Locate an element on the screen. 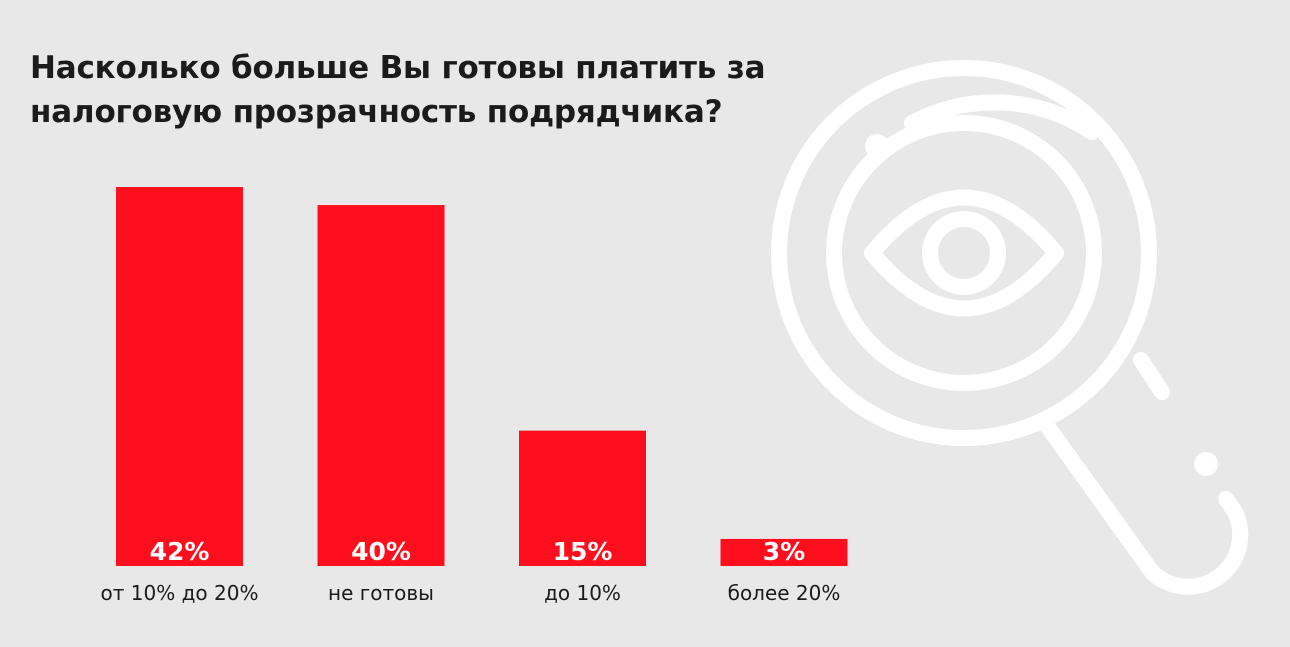 The width and height of the screenshot is (1290, 647). bar-value-label: 3% is located at coordinates (784, 551).